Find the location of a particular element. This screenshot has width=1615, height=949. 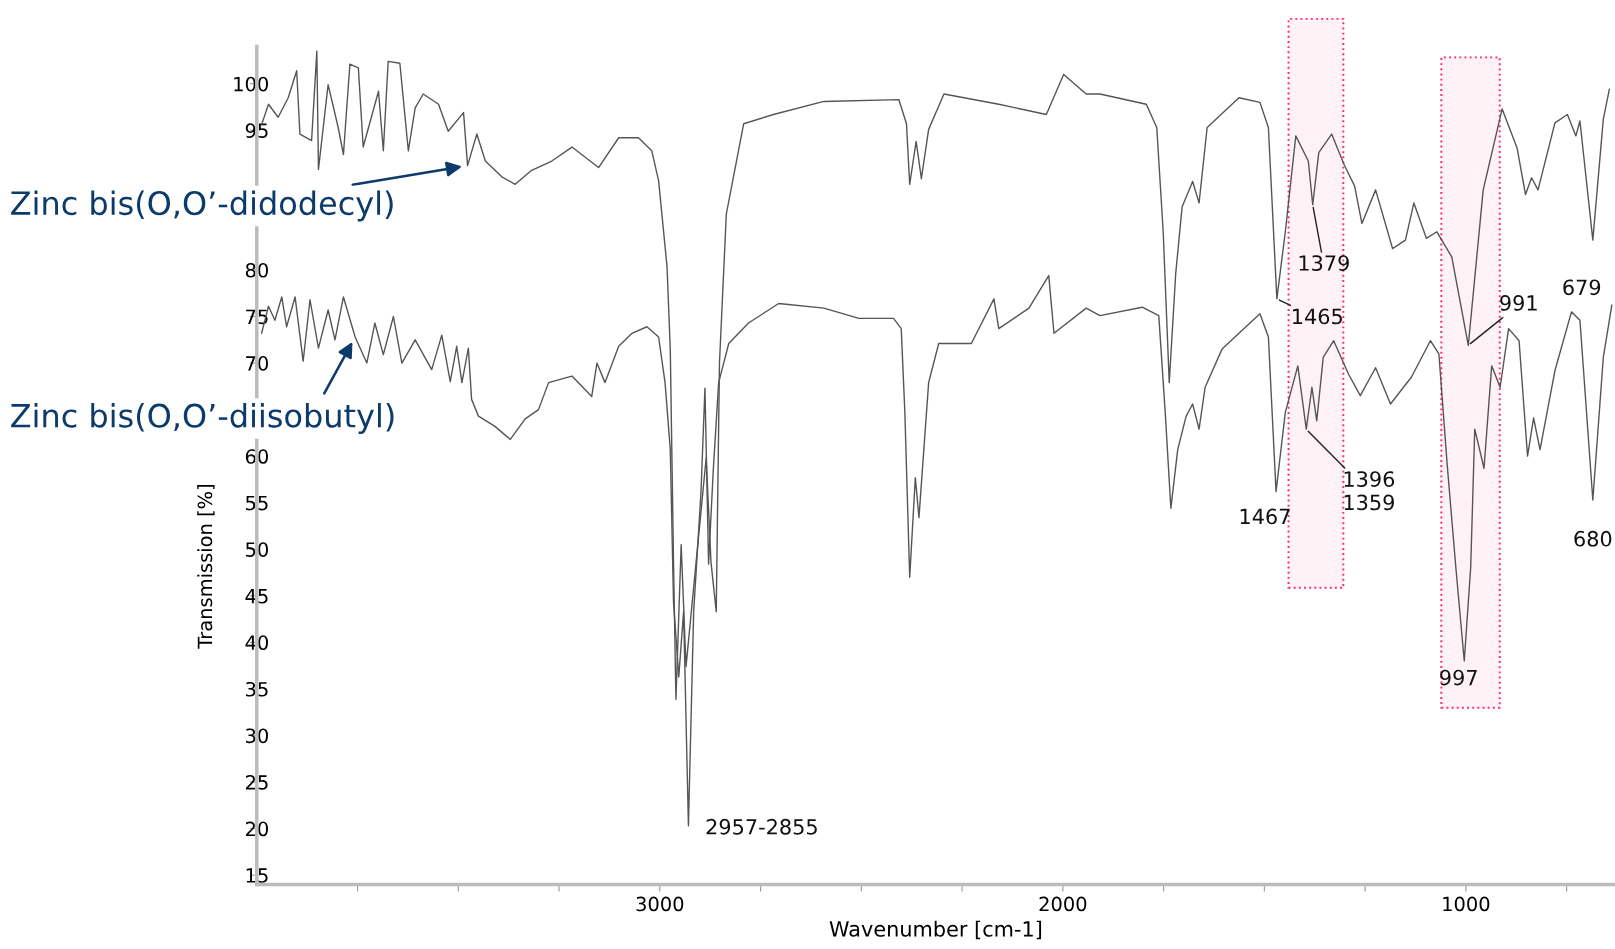

x-tick-label: 1000 is located at coordinates (1466, 904).